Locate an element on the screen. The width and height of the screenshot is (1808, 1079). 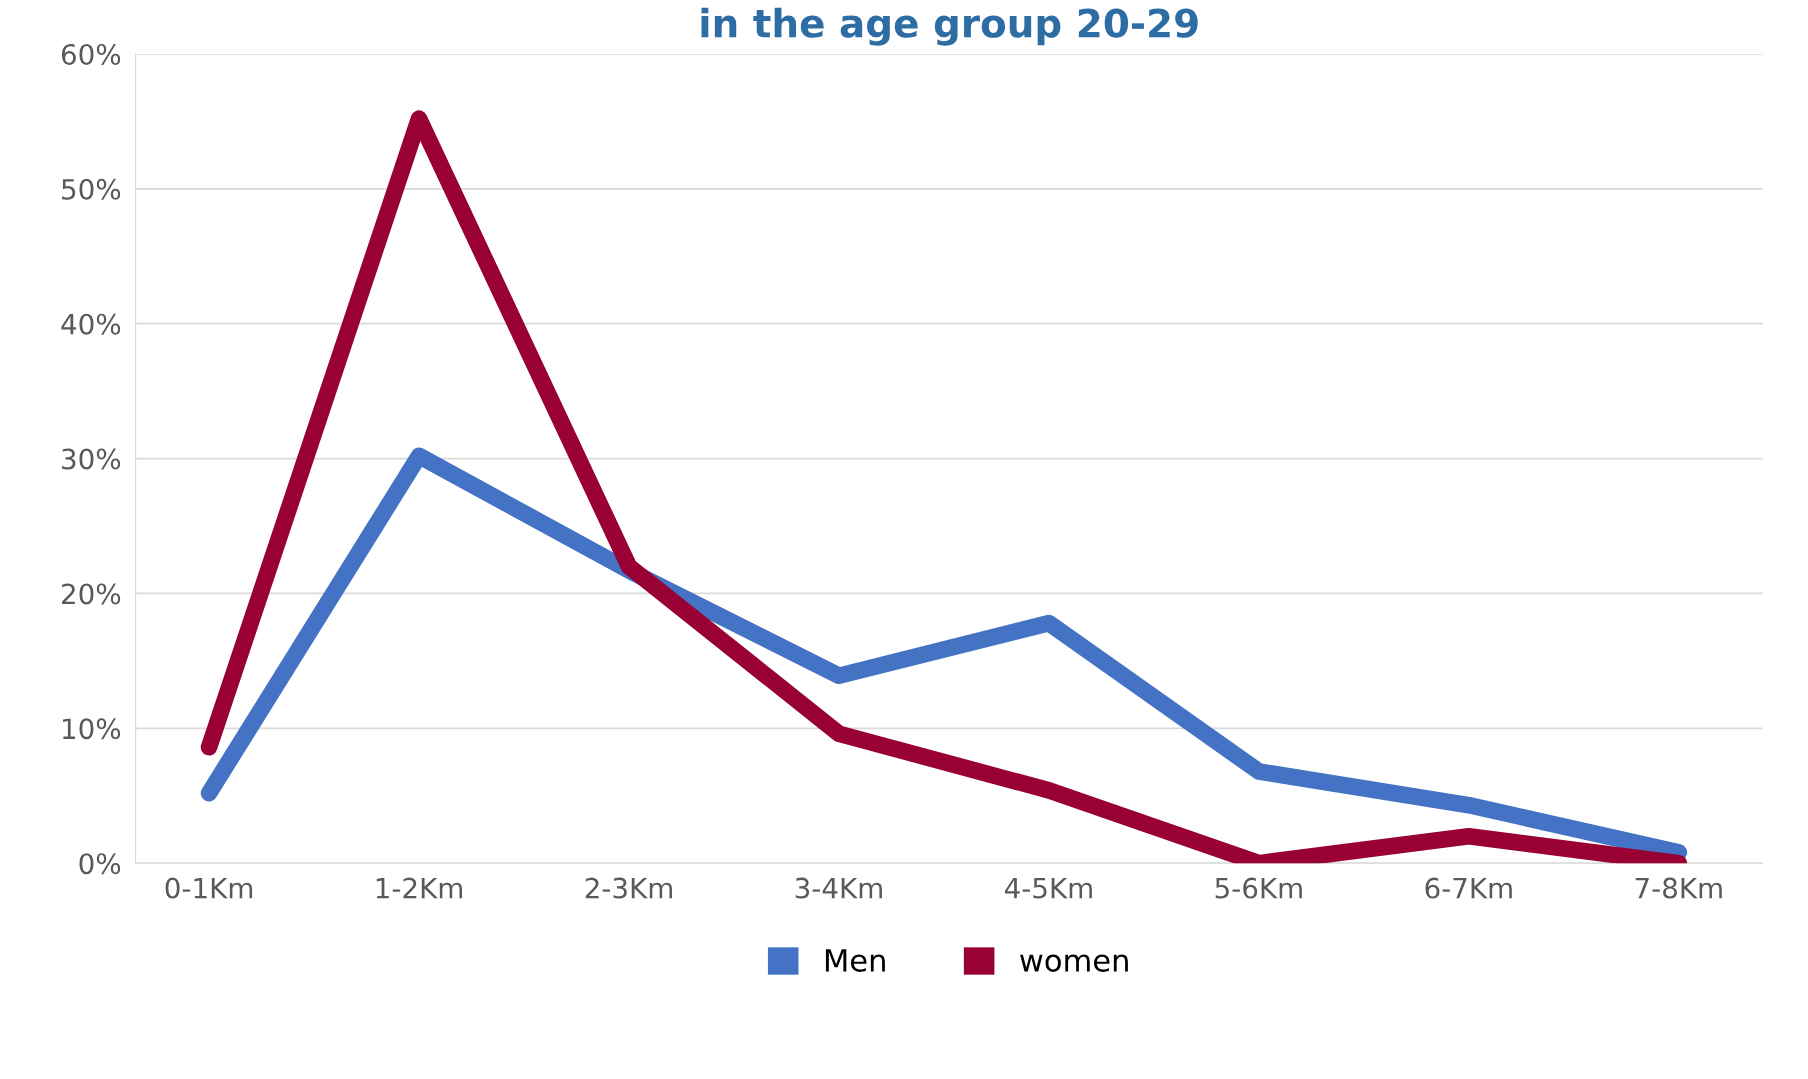
x-tick-label: 2-3Km is located at coordinates (628, 888).